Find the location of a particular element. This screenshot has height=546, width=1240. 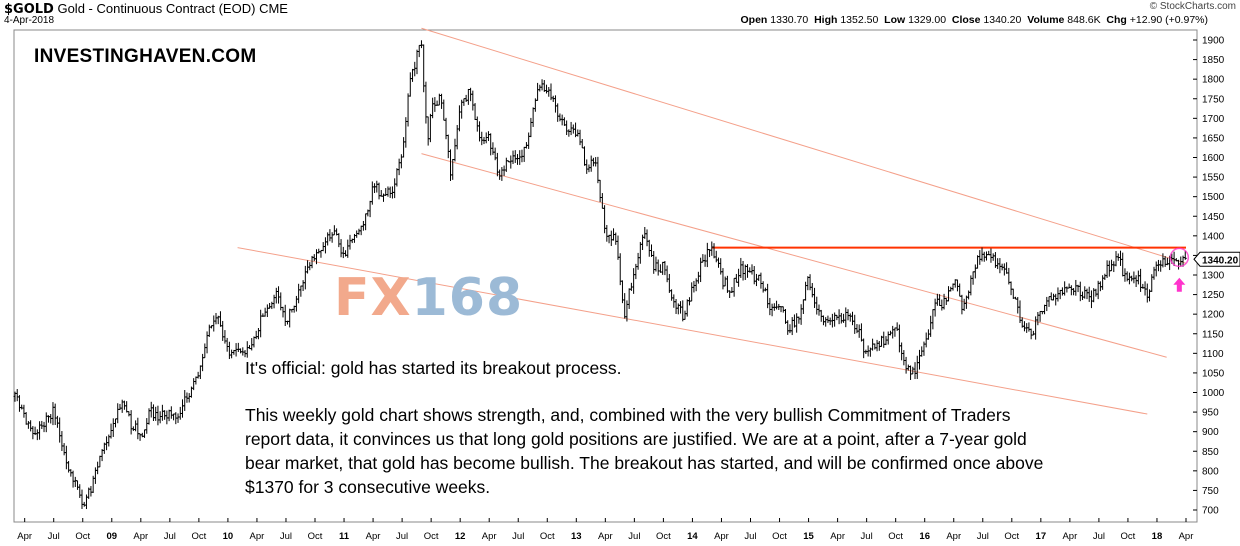

y-tick-label: 1100 is located at coordinates (1213, 354).